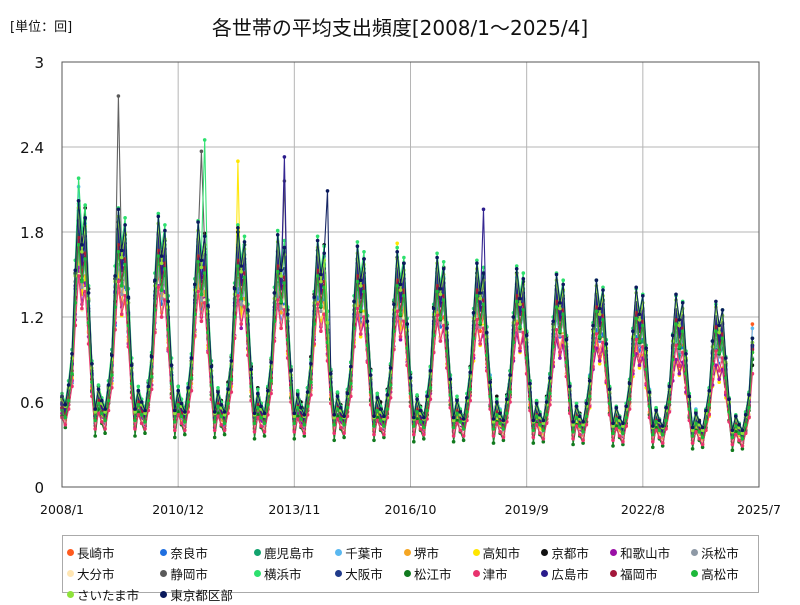 This screenshot has width=800, height=605. What do you see at coordinates (527, 509) in the screenshot?
I see `x-tick-label: 2019/9` at bounding box center [527, 509].